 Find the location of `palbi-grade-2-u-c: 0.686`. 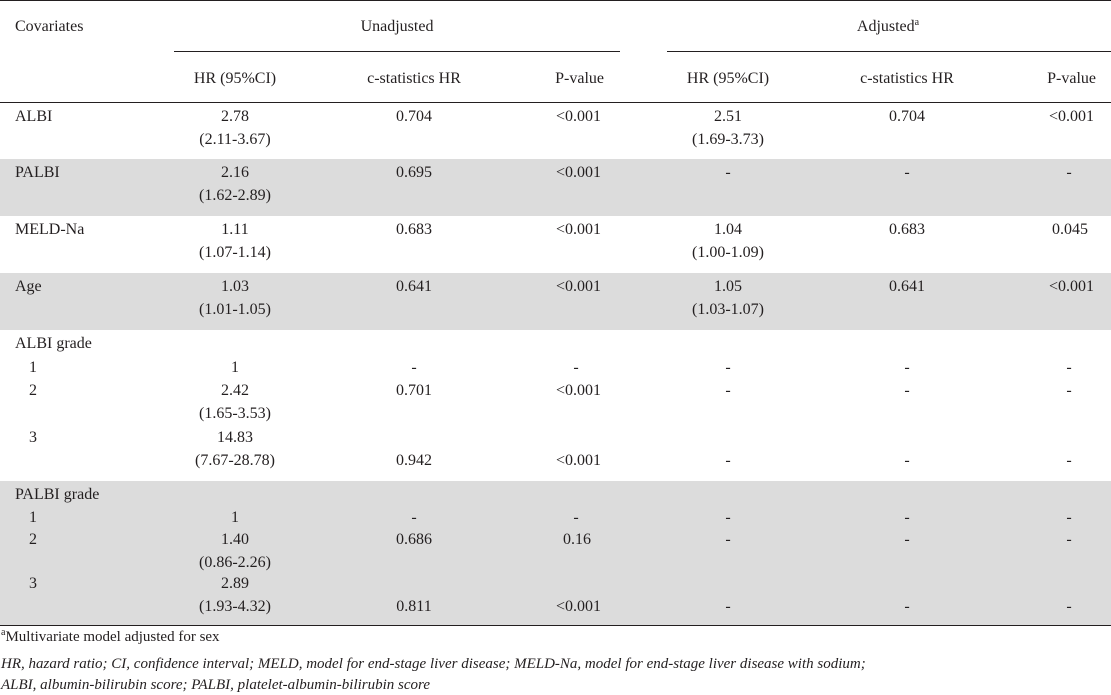

palbi-grade-2-u-c: 0.686 is located at coordinates (414, 539).